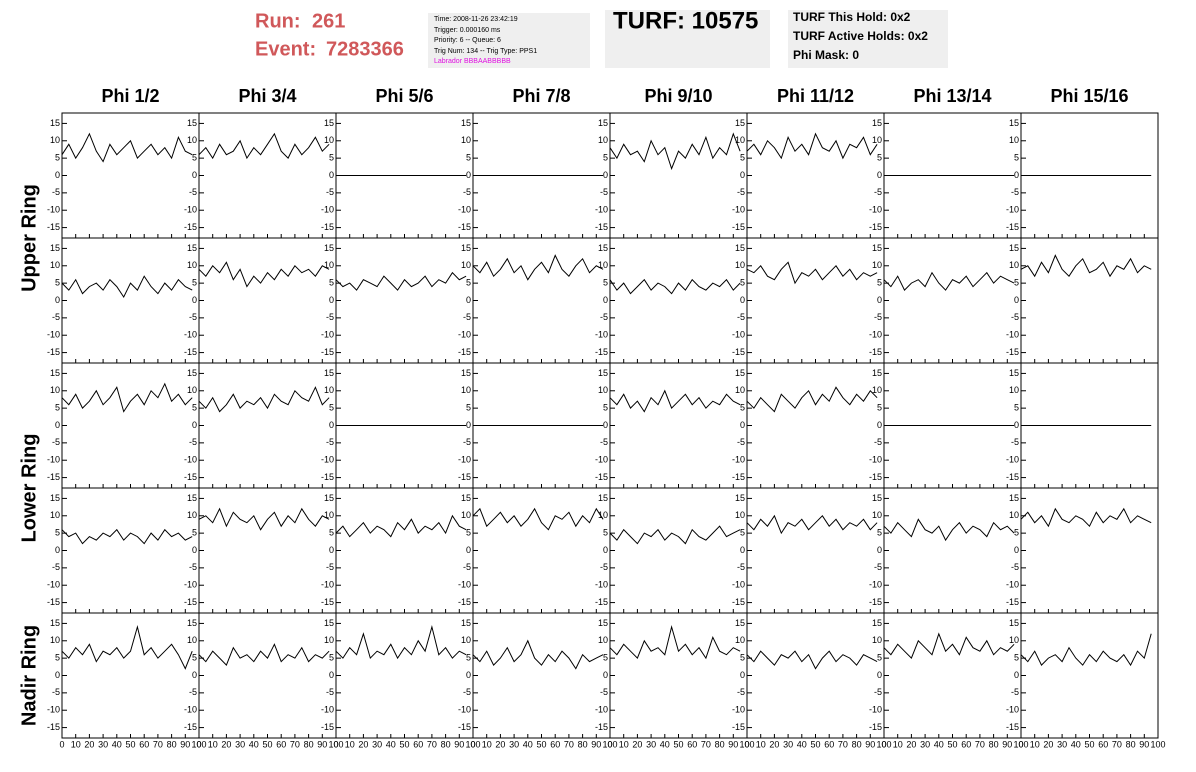 The width and height of the screenshot is (1196, 772). What do you see at coordinates (860, 36) in the screenshot?
I see `turf-info: TURF Active Holds: 0x2` at bounding box center [860, 36].